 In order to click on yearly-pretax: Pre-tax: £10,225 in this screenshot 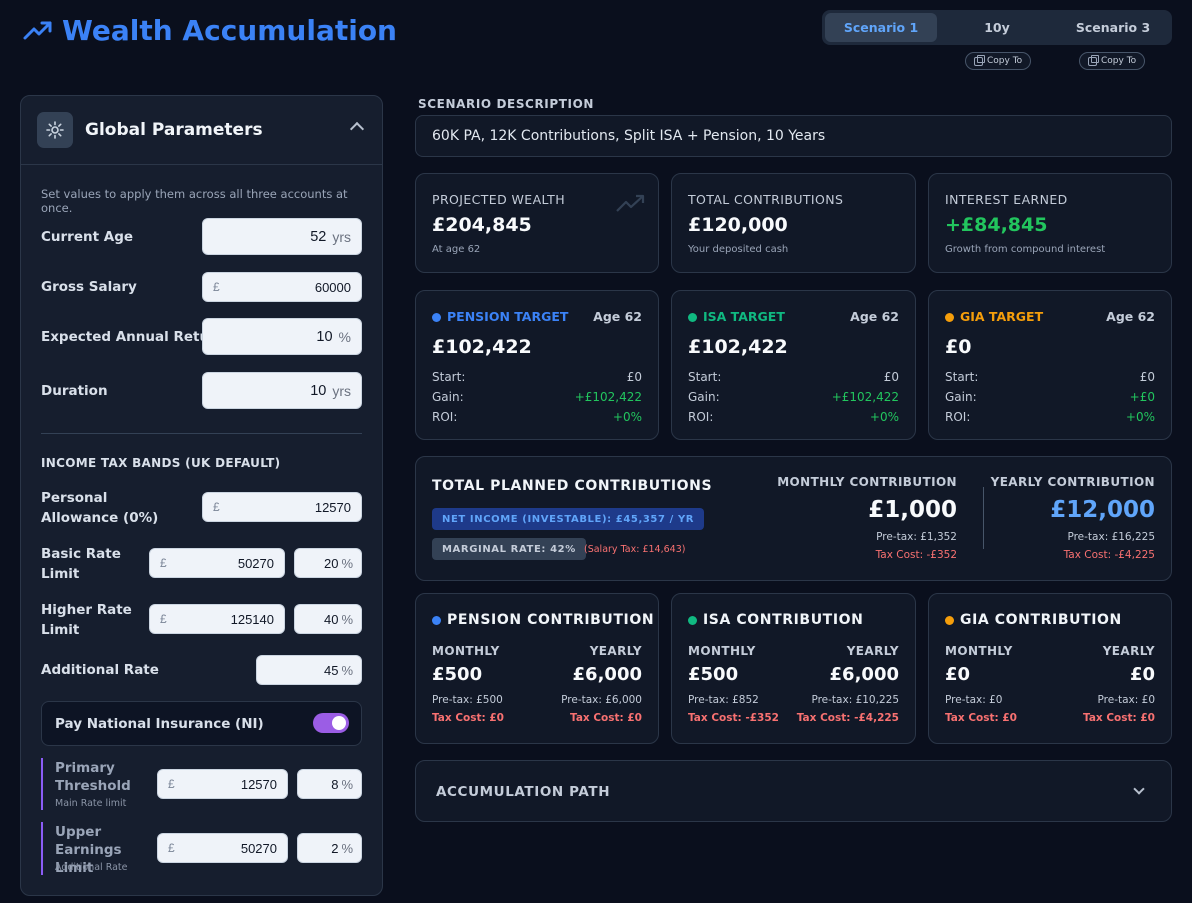, I will do `click(855, 700)`.